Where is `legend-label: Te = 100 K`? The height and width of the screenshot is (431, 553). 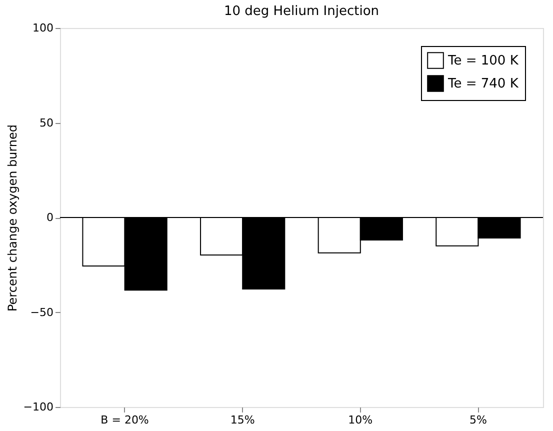
legend-label: Te = 100 K is located at coordinates (483, 61).